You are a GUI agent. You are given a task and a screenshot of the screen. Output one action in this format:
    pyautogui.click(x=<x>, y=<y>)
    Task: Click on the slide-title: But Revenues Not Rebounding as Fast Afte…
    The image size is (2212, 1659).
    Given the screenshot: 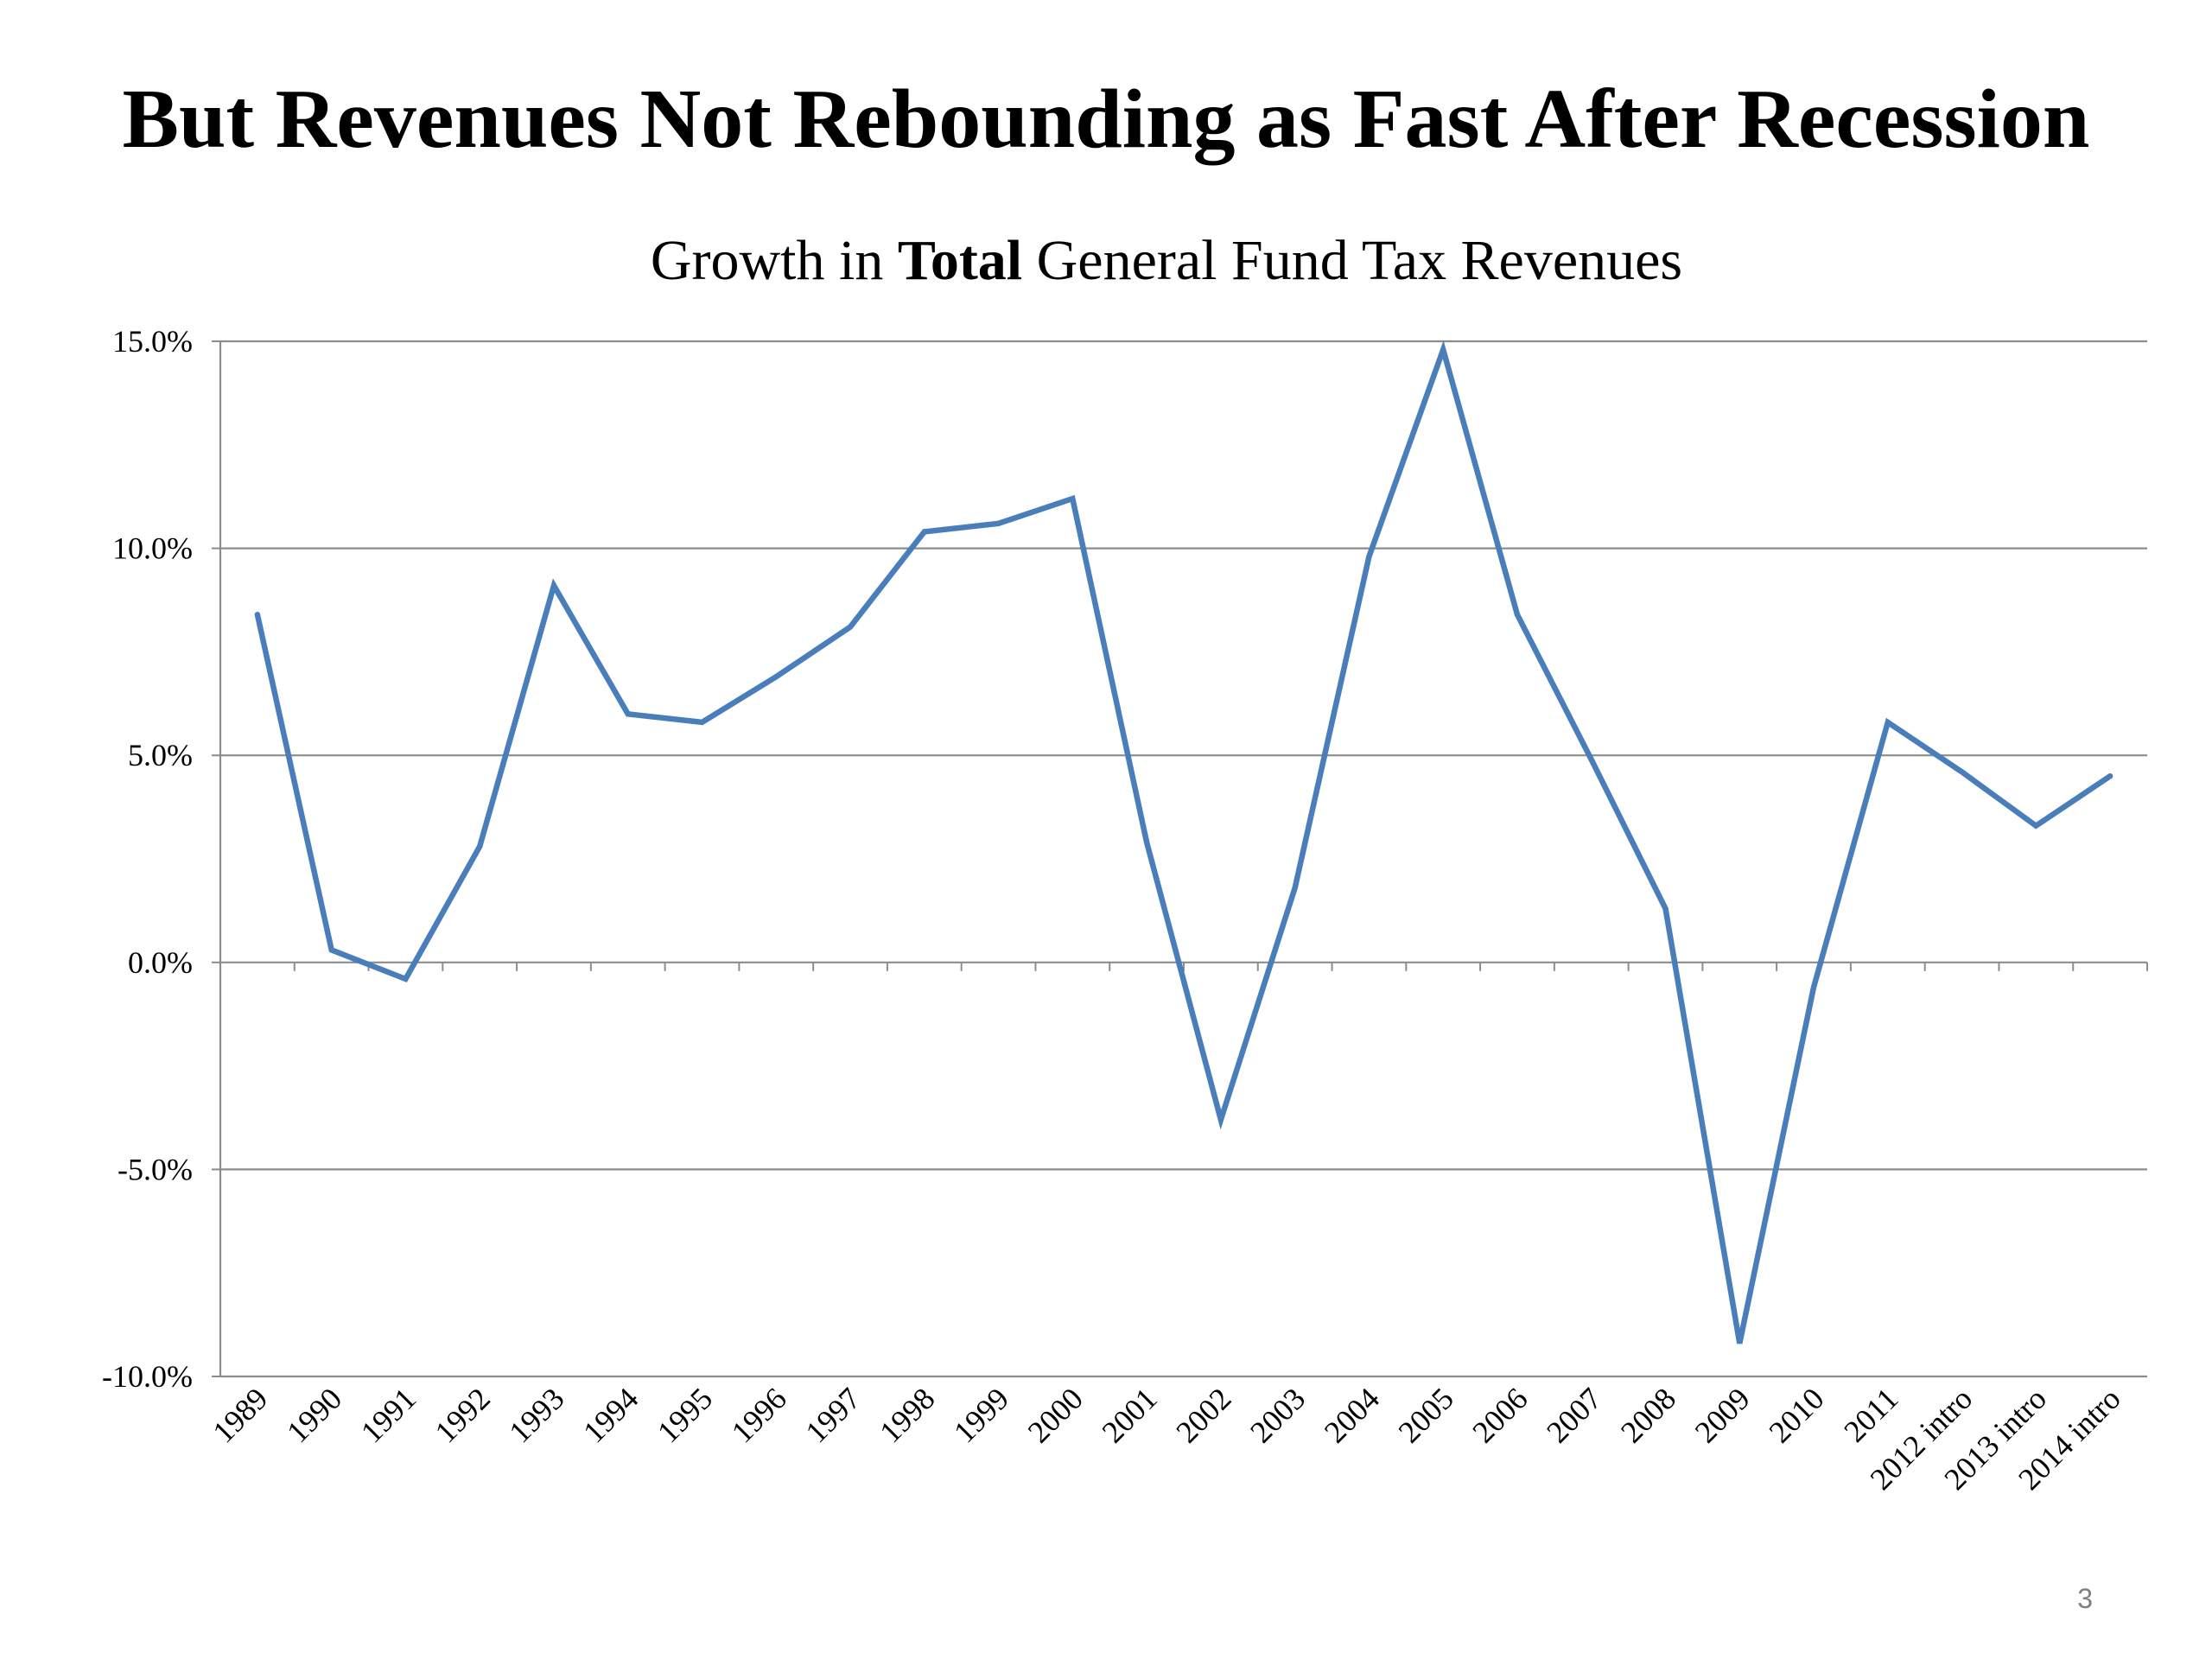 What is the action you would take?
    pyautogui.click(x=1106, y=119)
    